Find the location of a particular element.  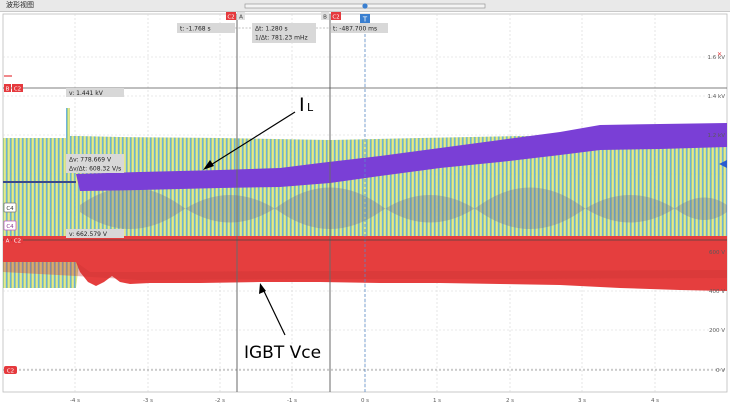

cursor-b-time-box is located at coordinates (359, 28).